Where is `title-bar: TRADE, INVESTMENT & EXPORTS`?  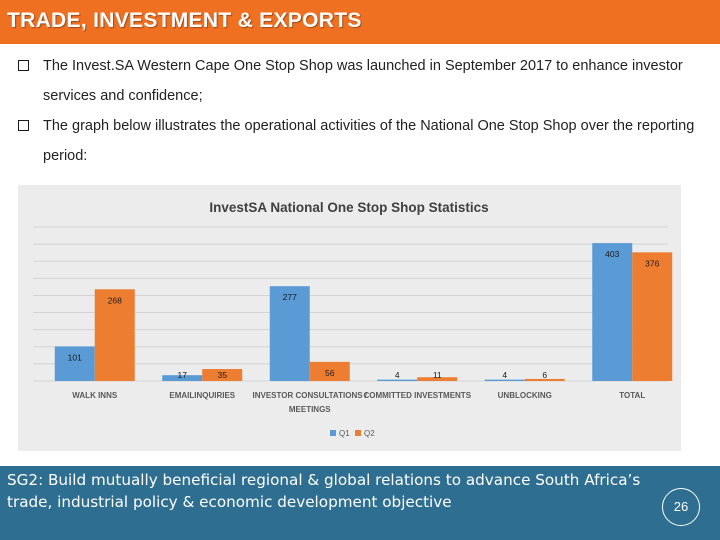 title-bar: TRADE, INVESTMENT & EXPORTS is located at coordinates (360, 22).